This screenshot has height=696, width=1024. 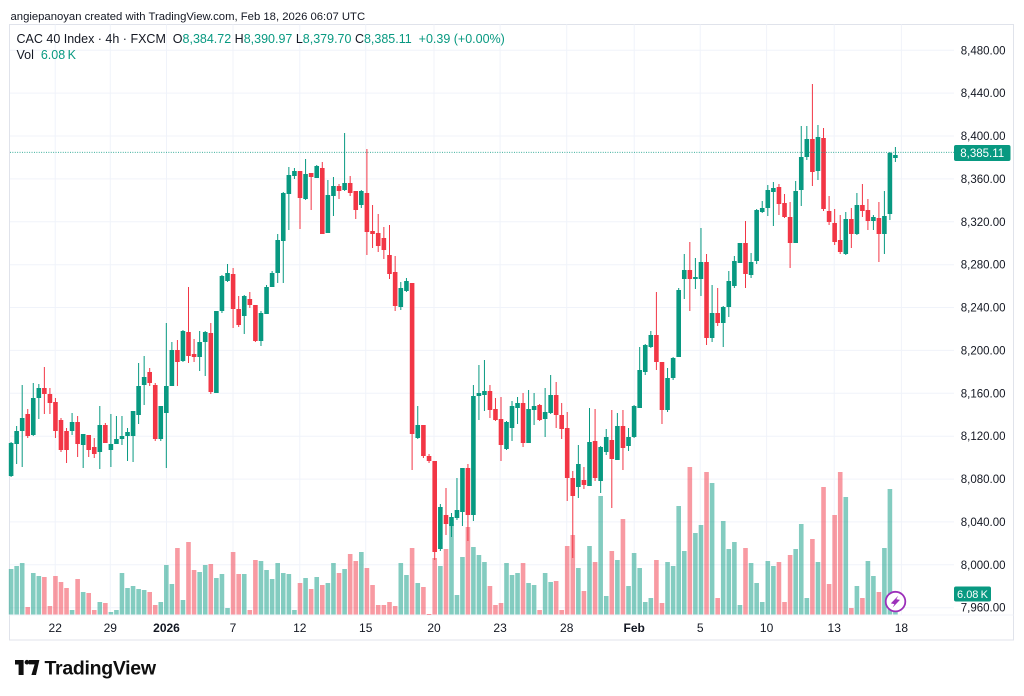 I want to click on svg-text: 8,440.00, so click(x=983, y=94).